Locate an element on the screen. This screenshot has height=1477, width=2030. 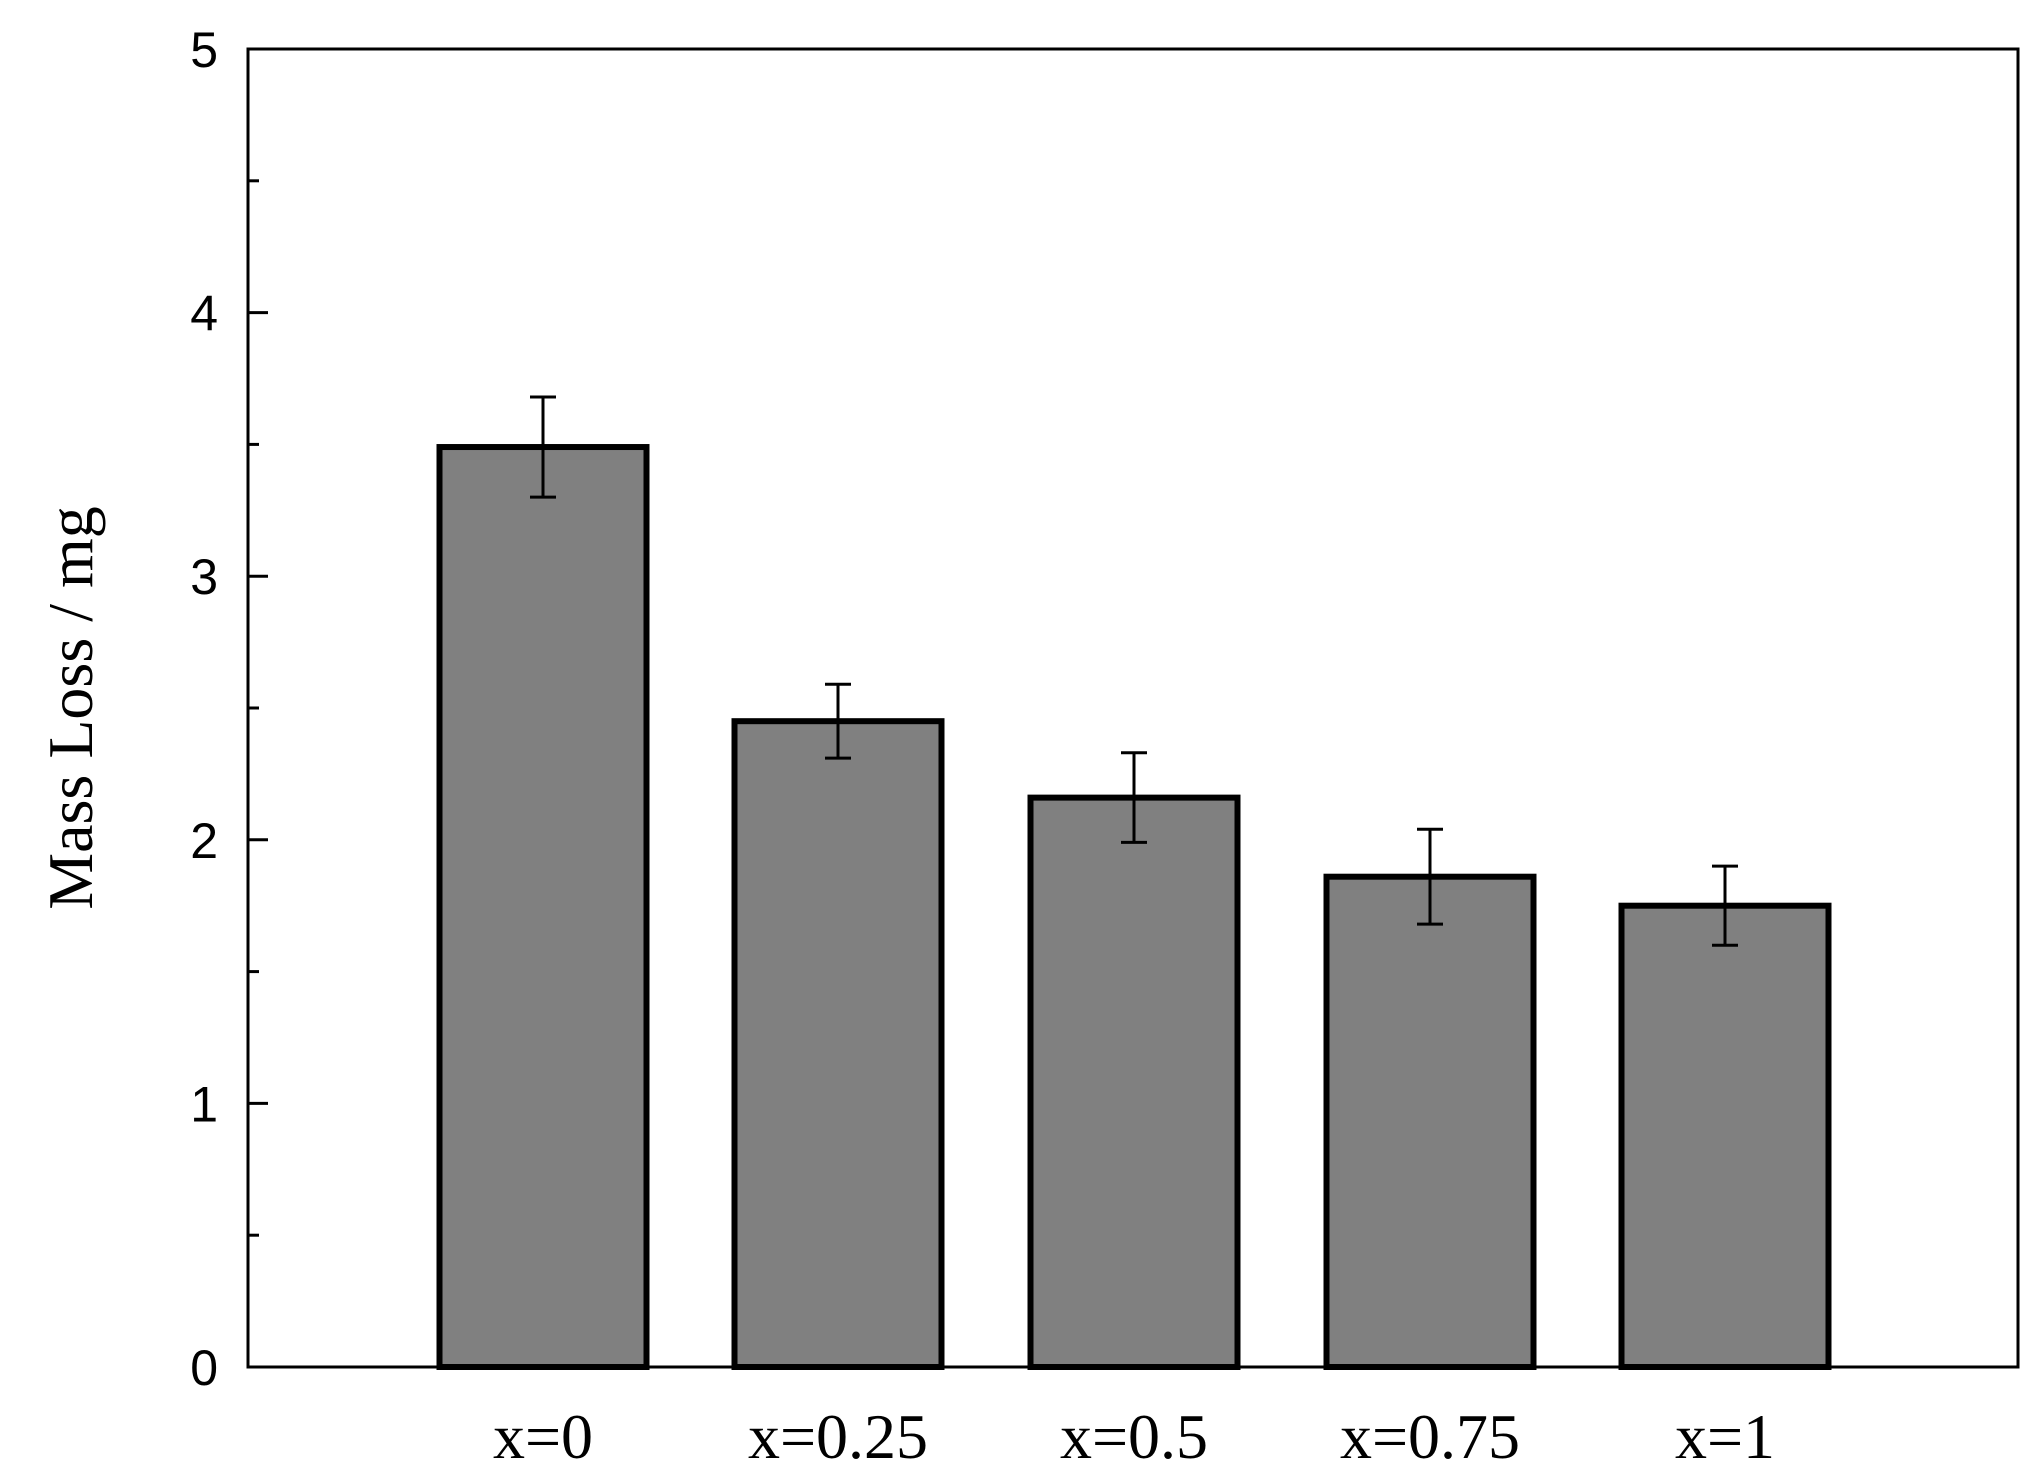
y-axis-tick-labels: 0 1 2 3 4 5 is located at coordinates (204, 709).